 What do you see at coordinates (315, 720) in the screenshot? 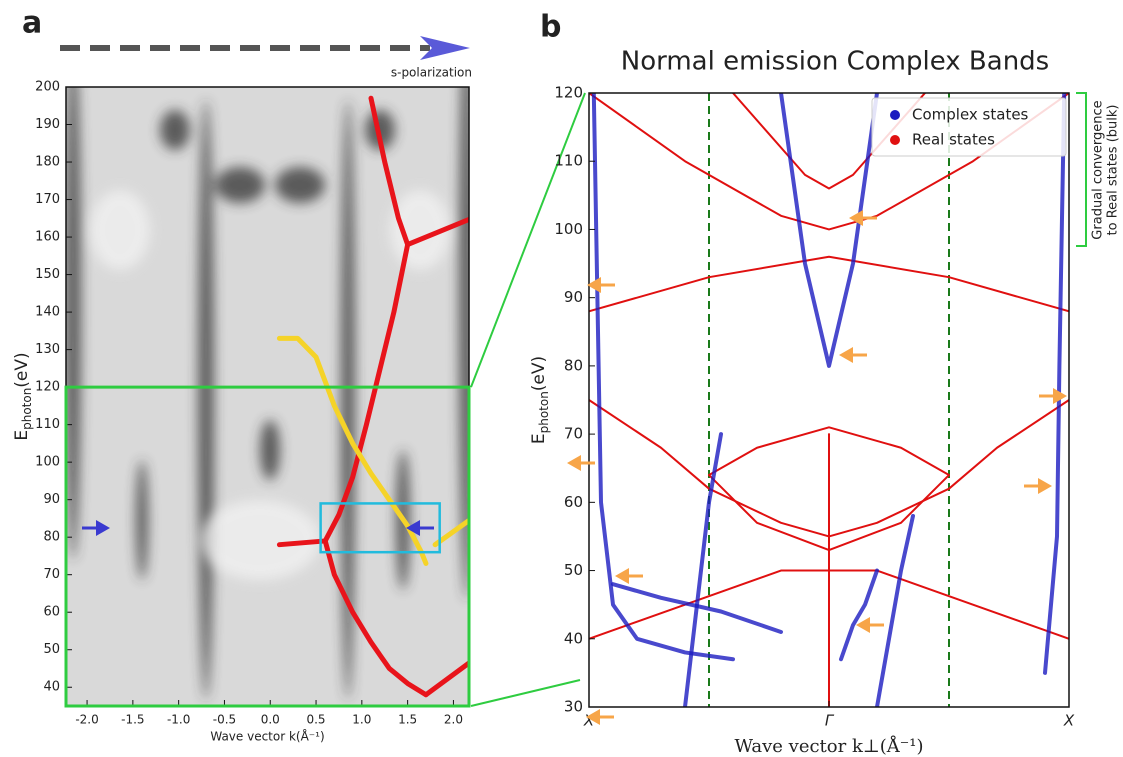
I see `x-tick-label: 0.5` at bounding box center [315, 720].